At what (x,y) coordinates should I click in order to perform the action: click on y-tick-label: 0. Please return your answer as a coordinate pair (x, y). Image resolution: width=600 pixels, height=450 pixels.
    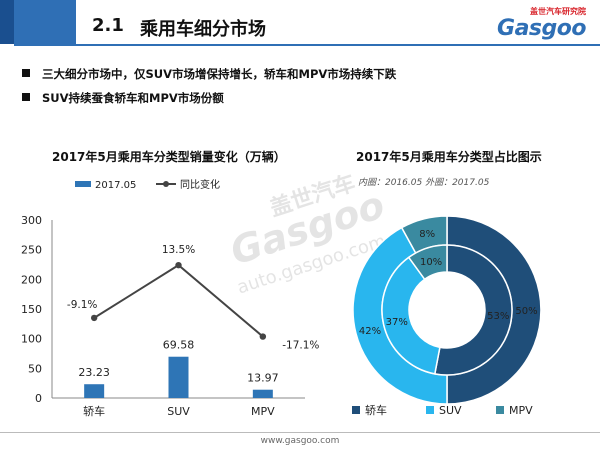
    Looking at the image, I should click on (38, 398).